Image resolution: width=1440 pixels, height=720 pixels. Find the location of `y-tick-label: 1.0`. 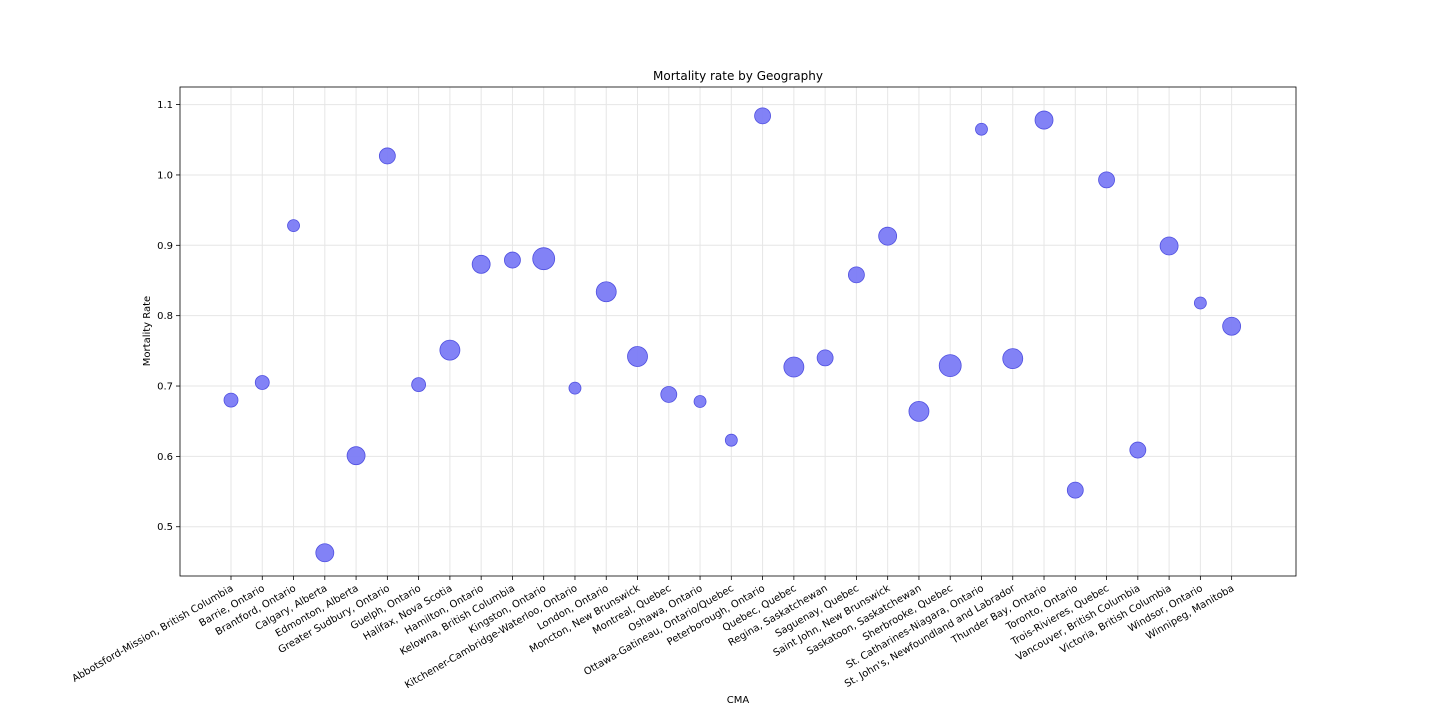

y-tick-label: 1.0 is located at coordinates (165, 175).